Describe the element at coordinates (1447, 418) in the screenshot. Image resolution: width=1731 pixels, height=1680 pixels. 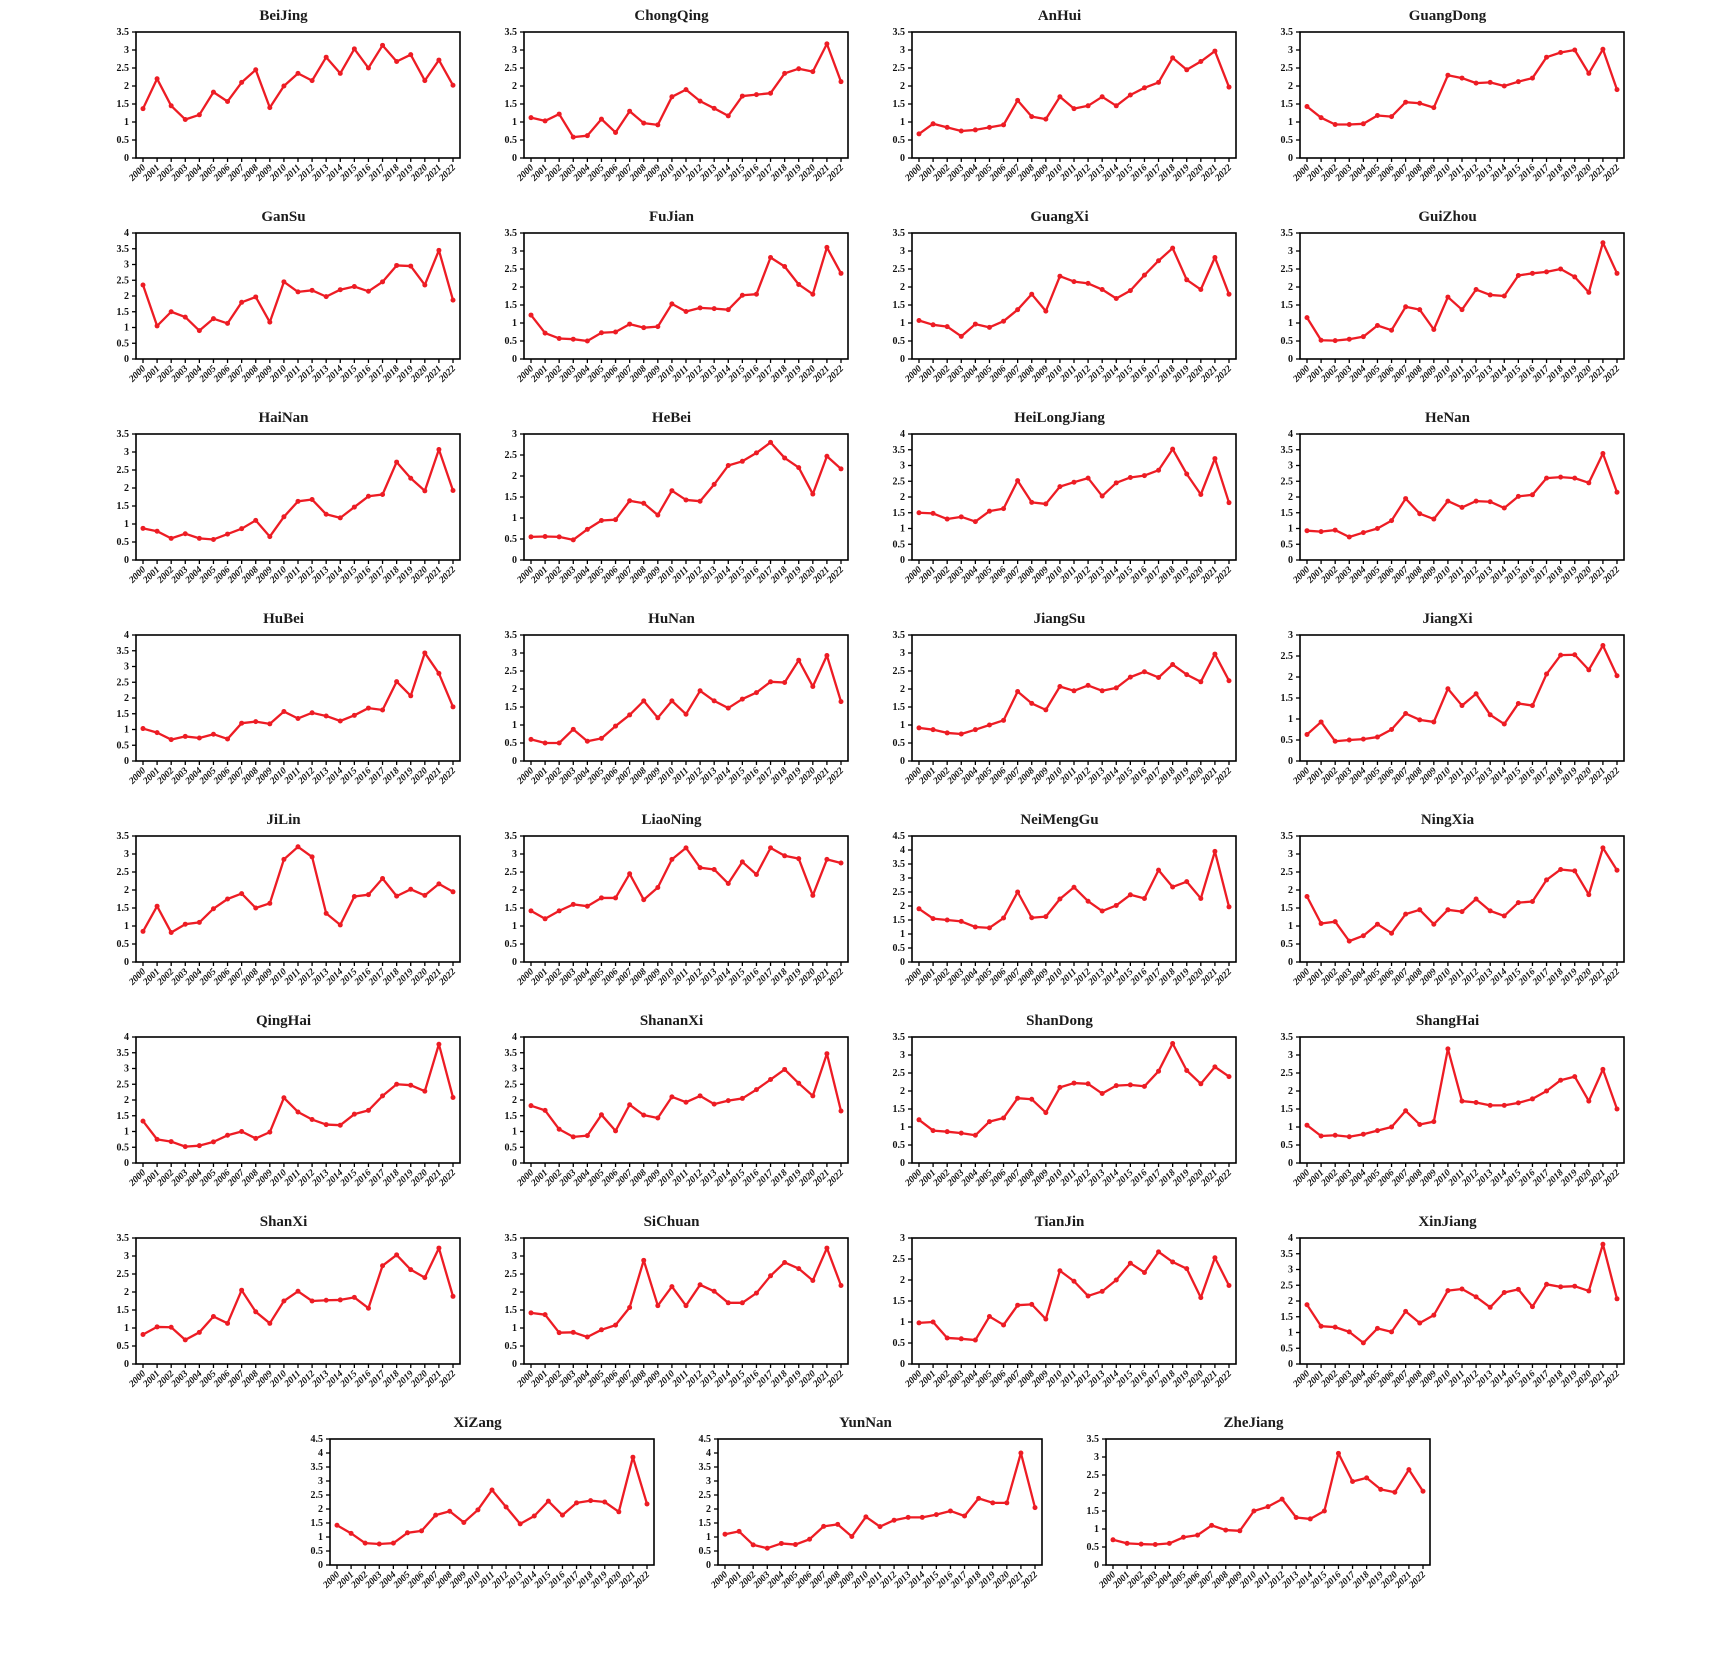
I see `chart-title: HeNan` at that location.